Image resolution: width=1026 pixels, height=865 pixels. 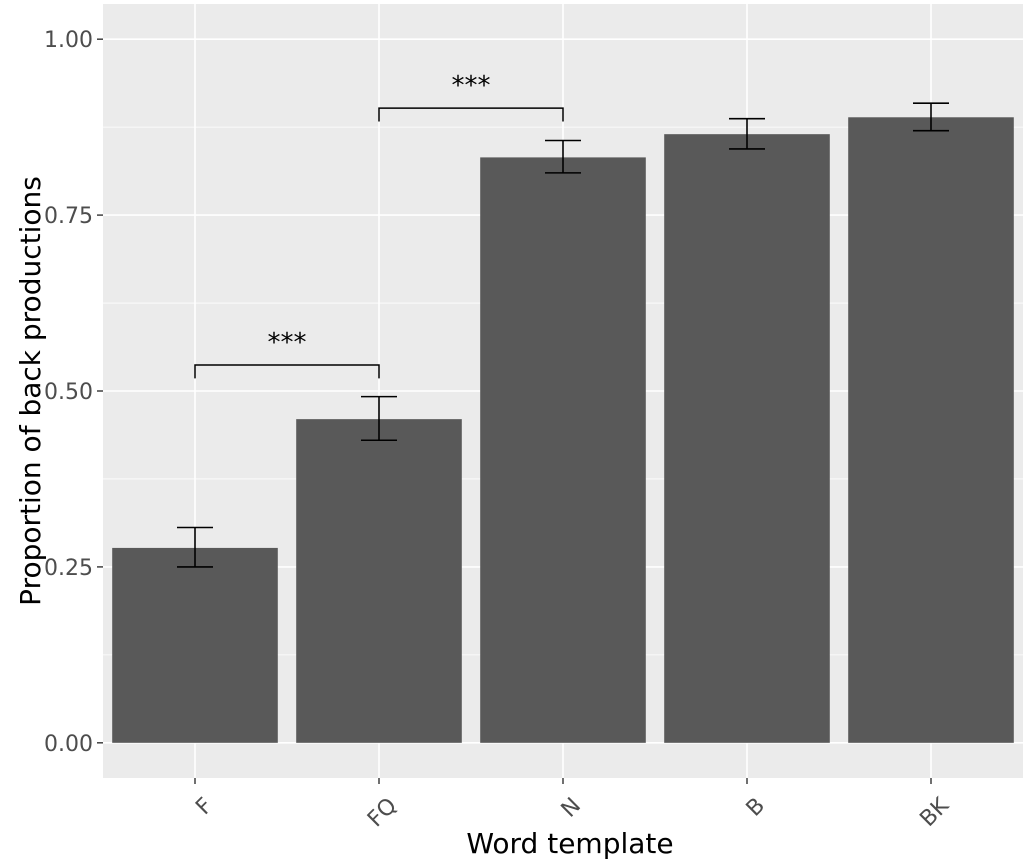 What do you see at coordinates (569, 843) in the screenshot?
I see `x-axis-title: Word template` at bounding box center [569, 843].